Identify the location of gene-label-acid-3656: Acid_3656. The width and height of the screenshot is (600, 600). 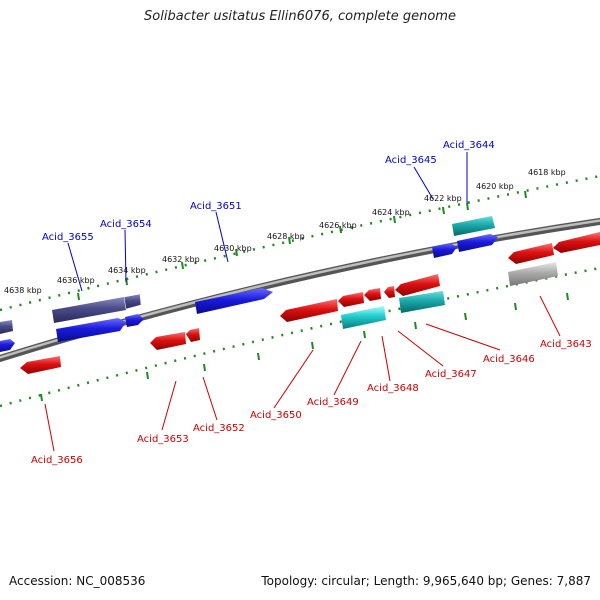
(57, 460).